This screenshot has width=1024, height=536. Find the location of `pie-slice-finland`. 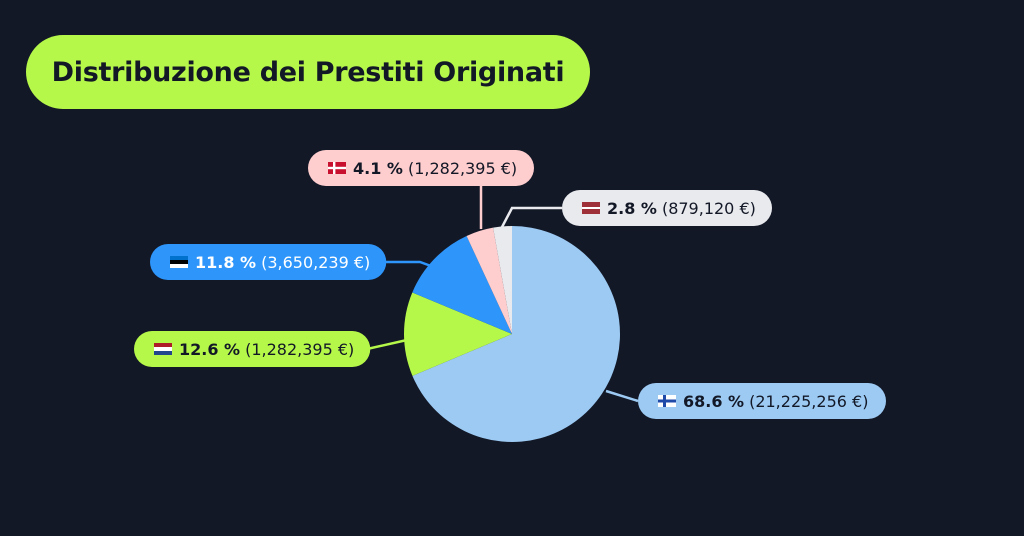

pie-slice-finland is located at coordinates (516, 334).